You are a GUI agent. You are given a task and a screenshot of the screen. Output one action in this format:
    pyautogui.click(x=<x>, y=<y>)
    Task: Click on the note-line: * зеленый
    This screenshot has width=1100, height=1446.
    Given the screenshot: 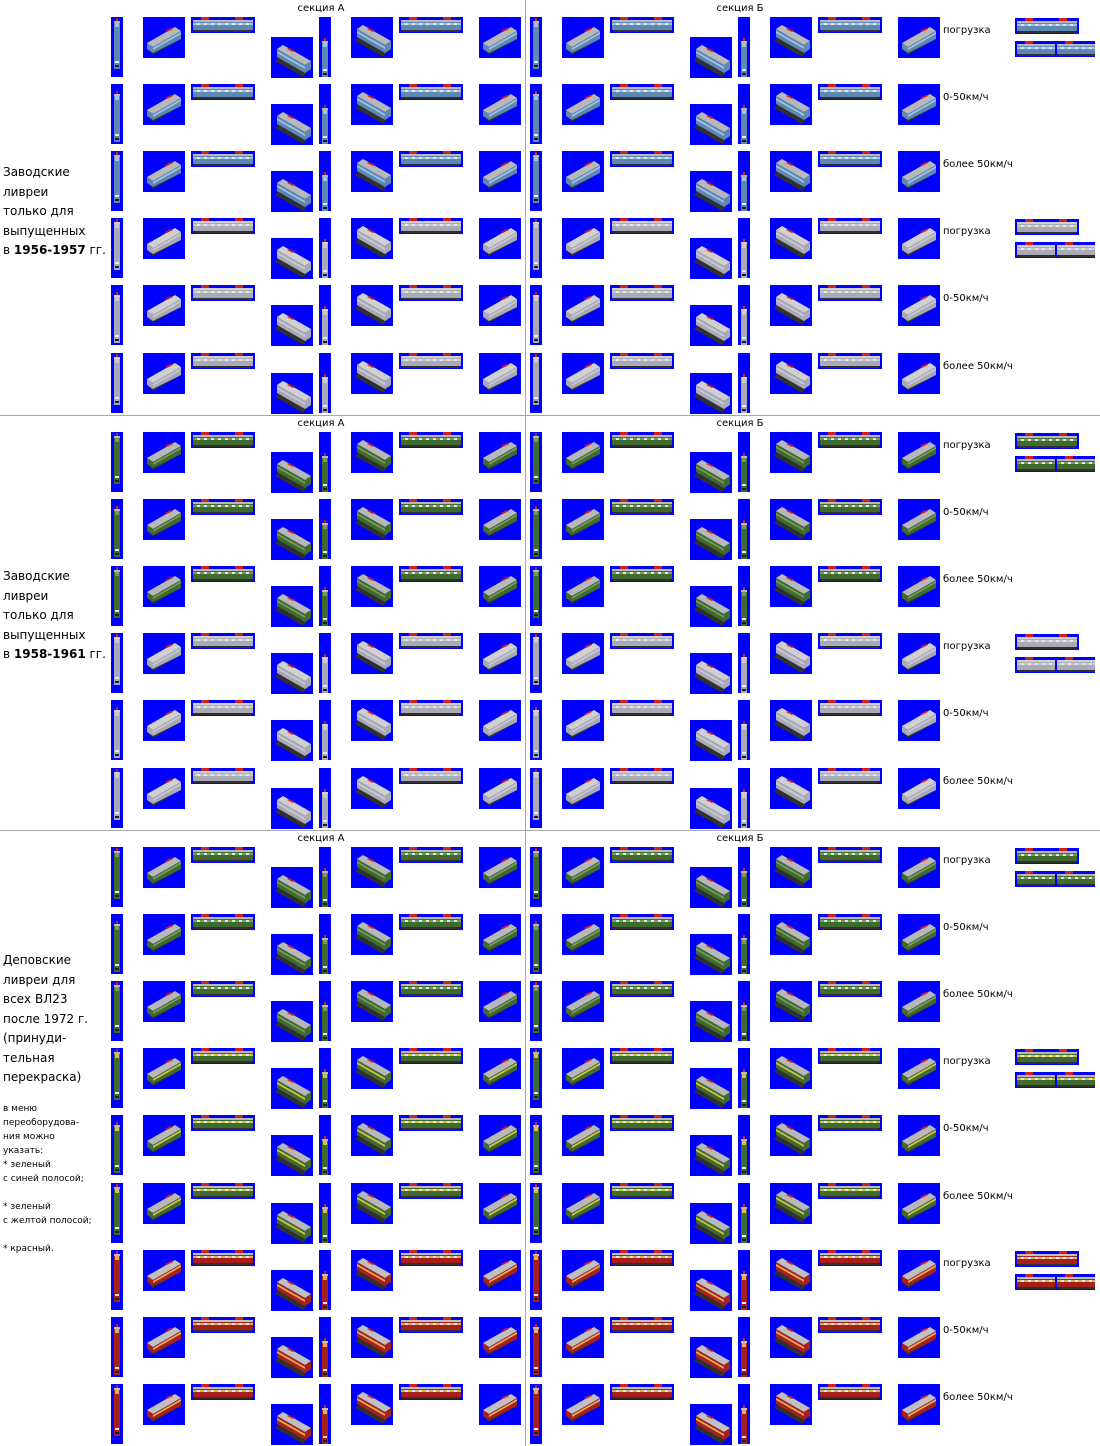 What is the action you would take?
    pyautogui.click(x=27, y=1165)
    